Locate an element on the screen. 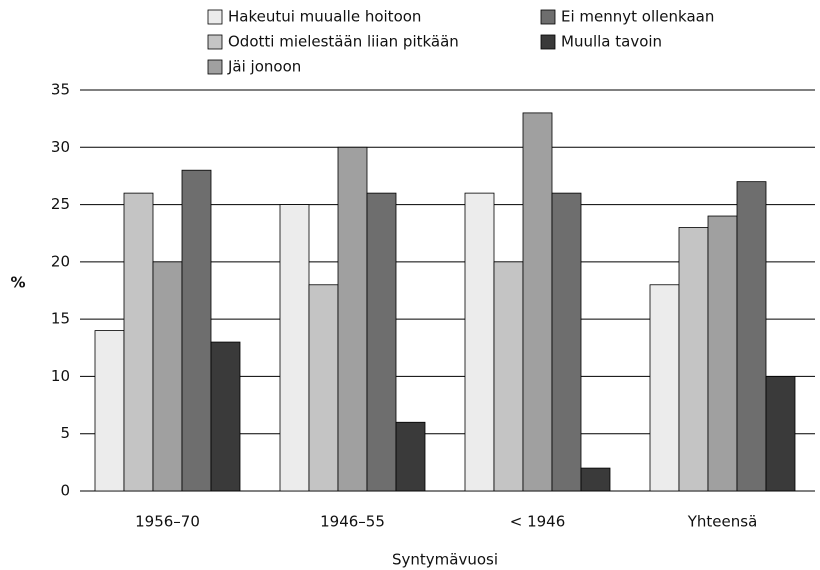 This screenshot has height=570, width=820. x-tick-label: 1956–70 is located at coordinates (167, 522).